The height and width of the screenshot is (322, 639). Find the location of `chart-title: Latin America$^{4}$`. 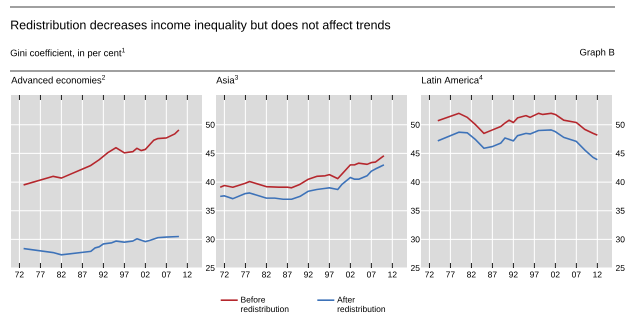

chart-title: Latin America$^{4}$ is located at coordinates (452, 79).